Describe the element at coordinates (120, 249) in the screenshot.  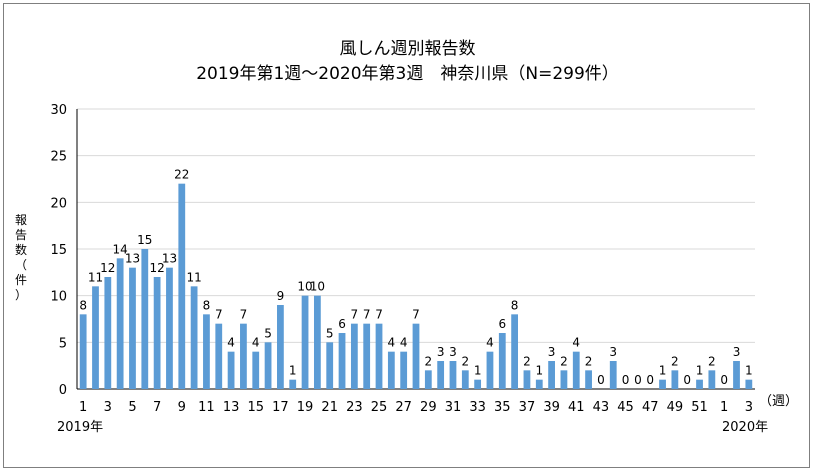
I see `data-label: 14` at that location.